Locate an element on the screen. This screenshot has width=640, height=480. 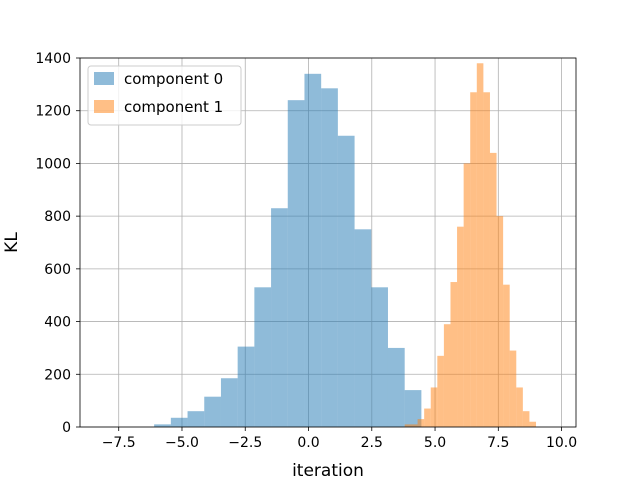
legend-label-component-1: component 1 is located at coordinates (173, 107).